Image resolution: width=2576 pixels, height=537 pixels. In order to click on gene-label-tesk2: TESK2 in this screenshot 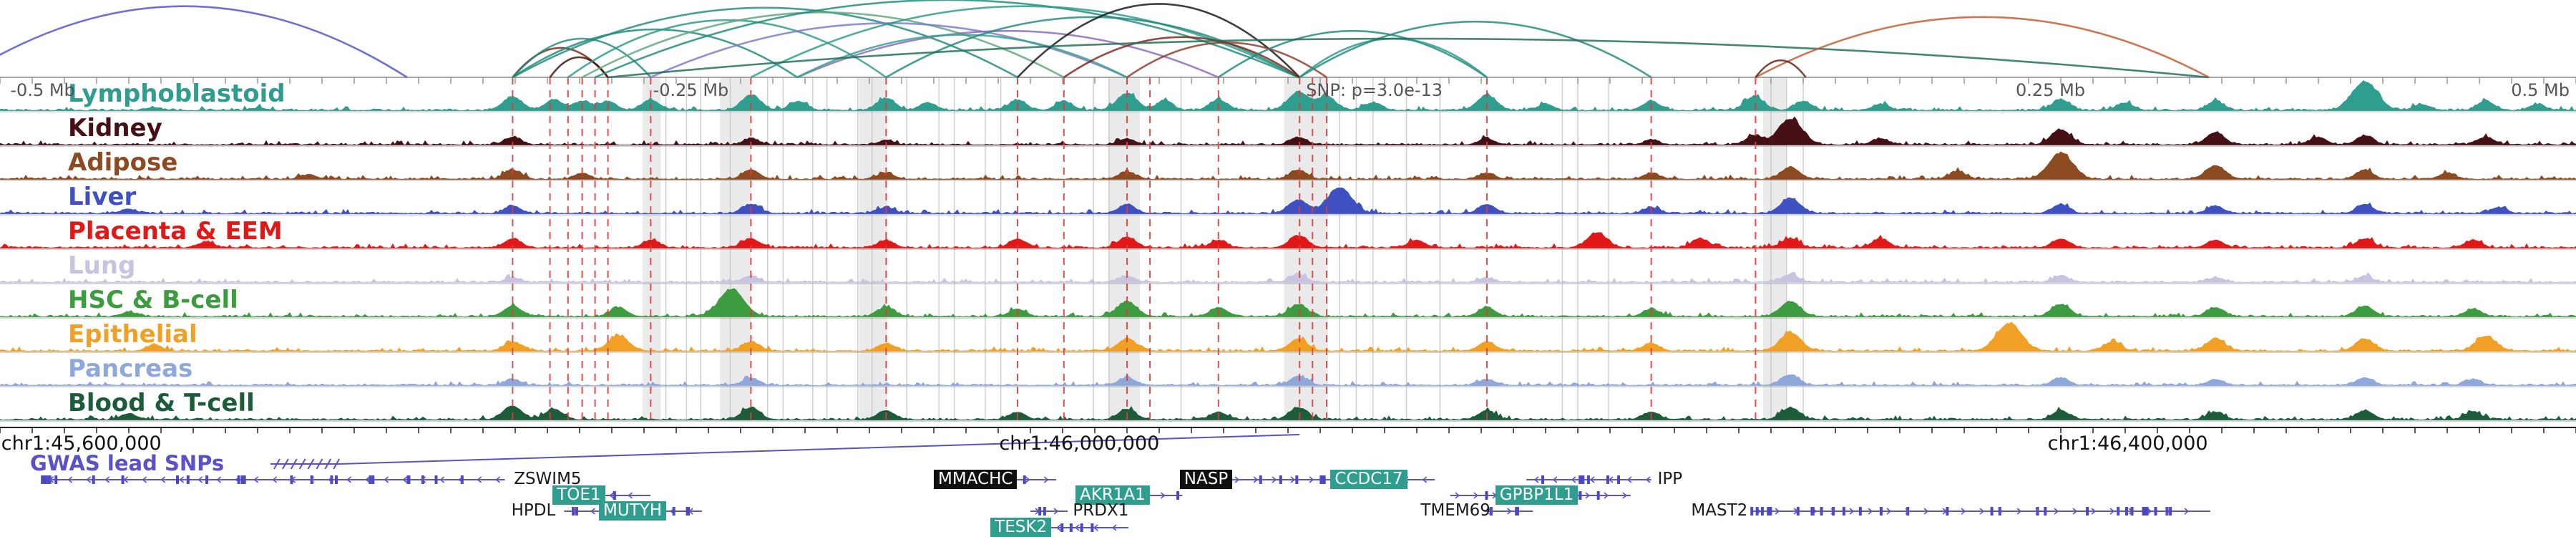, I will do `click(1021, 527)`.